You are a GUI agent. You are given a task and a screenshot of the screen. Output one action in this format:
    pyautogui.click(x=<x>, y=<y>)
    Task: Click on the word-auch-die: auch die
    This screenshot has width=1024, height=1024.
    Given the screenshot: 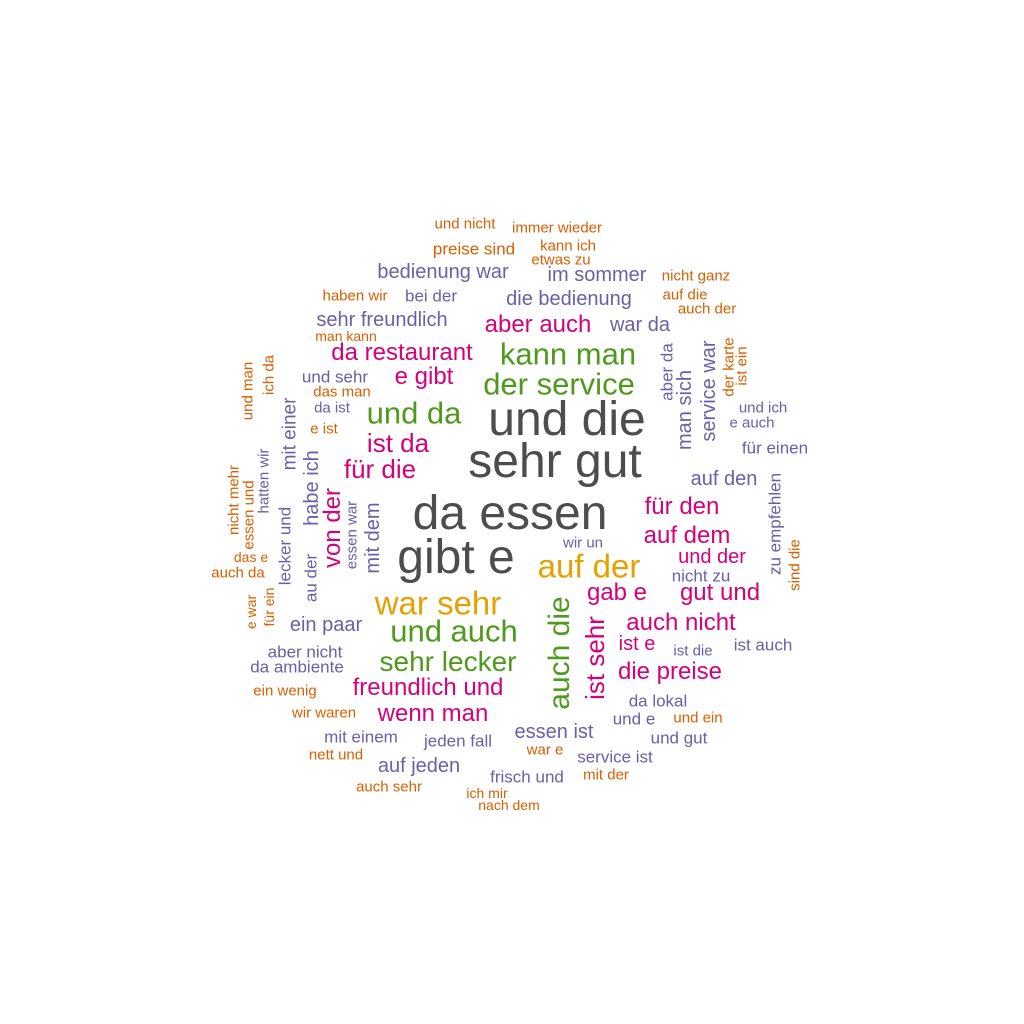 What is the action you would take?
    pyautogui.click(x=559, y=653)
    